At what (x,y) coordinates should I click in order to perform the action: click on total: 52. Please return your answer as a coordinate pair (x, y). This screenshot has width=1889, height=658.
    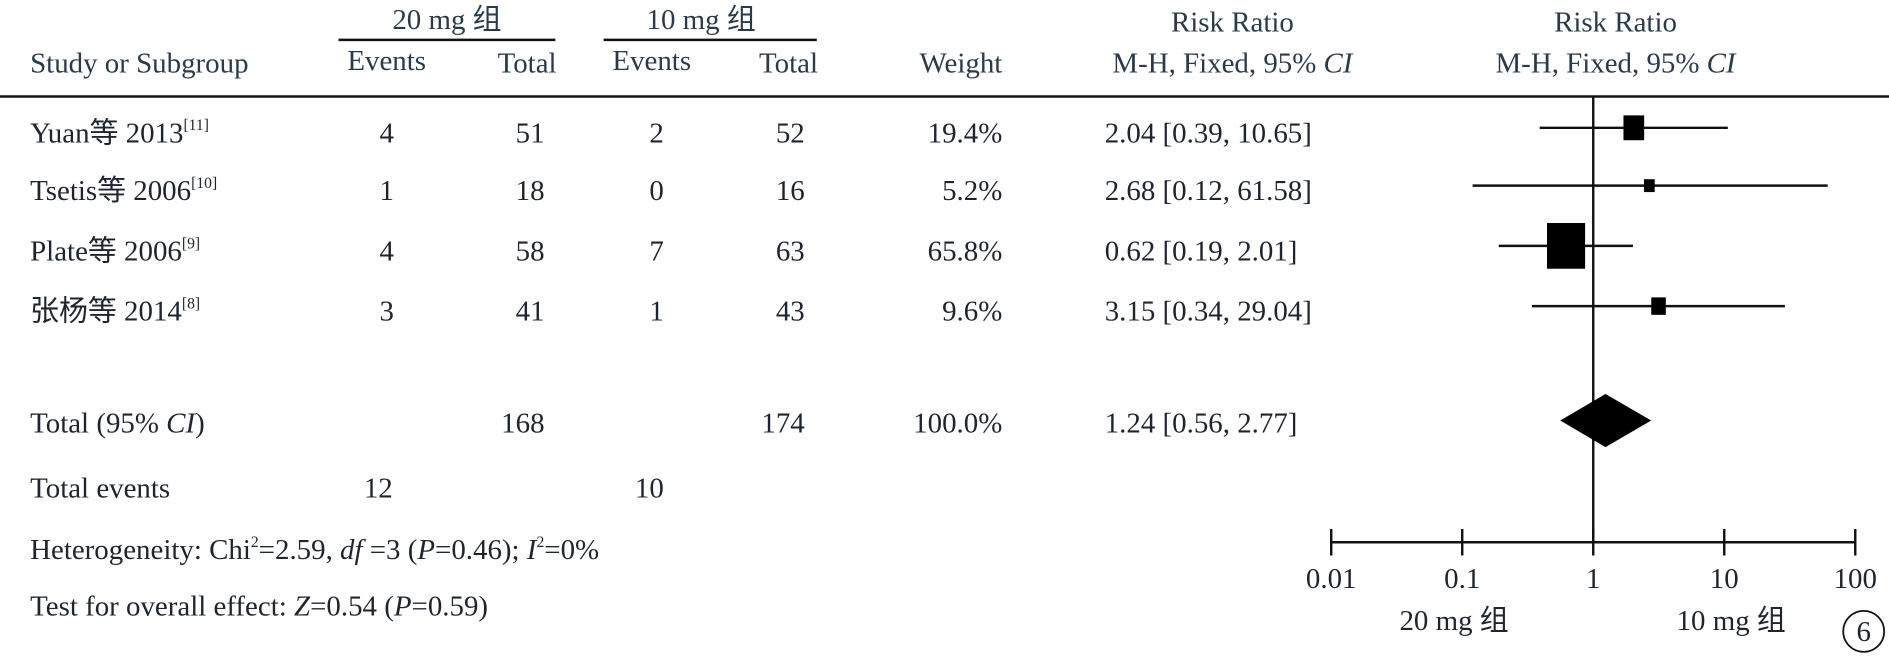
    Looking at the image, I should click on (790, 133).